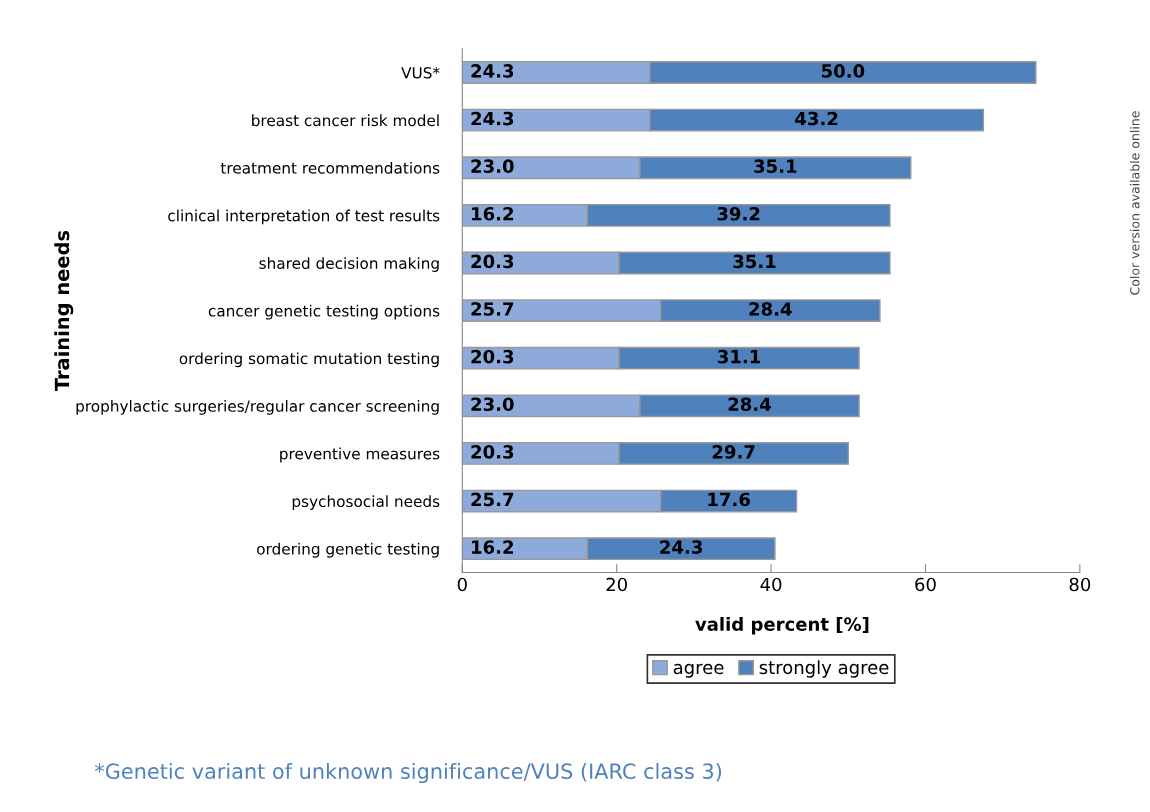  Describe the element at coordinates (782, 625) in the screenshot. I see `x-axis-title: valid percent [%]` at that location.